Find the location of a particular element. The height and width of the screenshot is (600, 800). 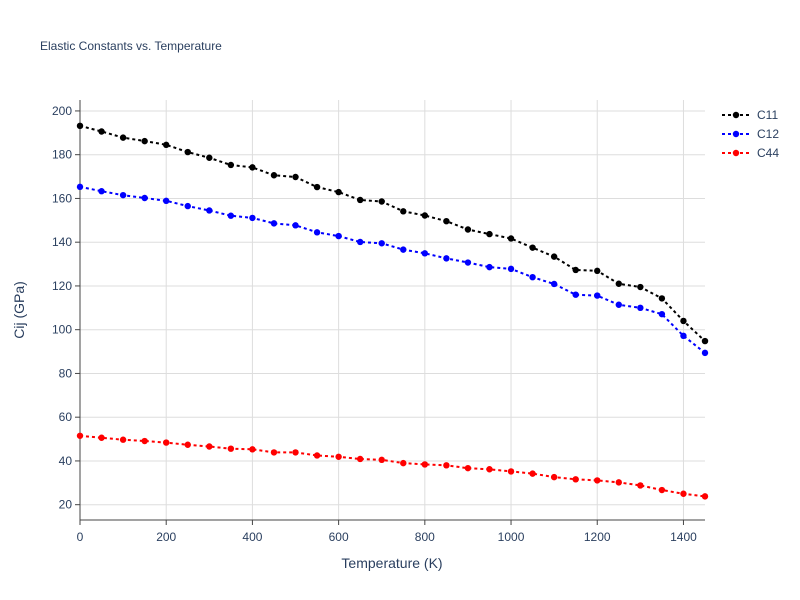

legend-item-c11: C11 is located at coordinates (750, 115).